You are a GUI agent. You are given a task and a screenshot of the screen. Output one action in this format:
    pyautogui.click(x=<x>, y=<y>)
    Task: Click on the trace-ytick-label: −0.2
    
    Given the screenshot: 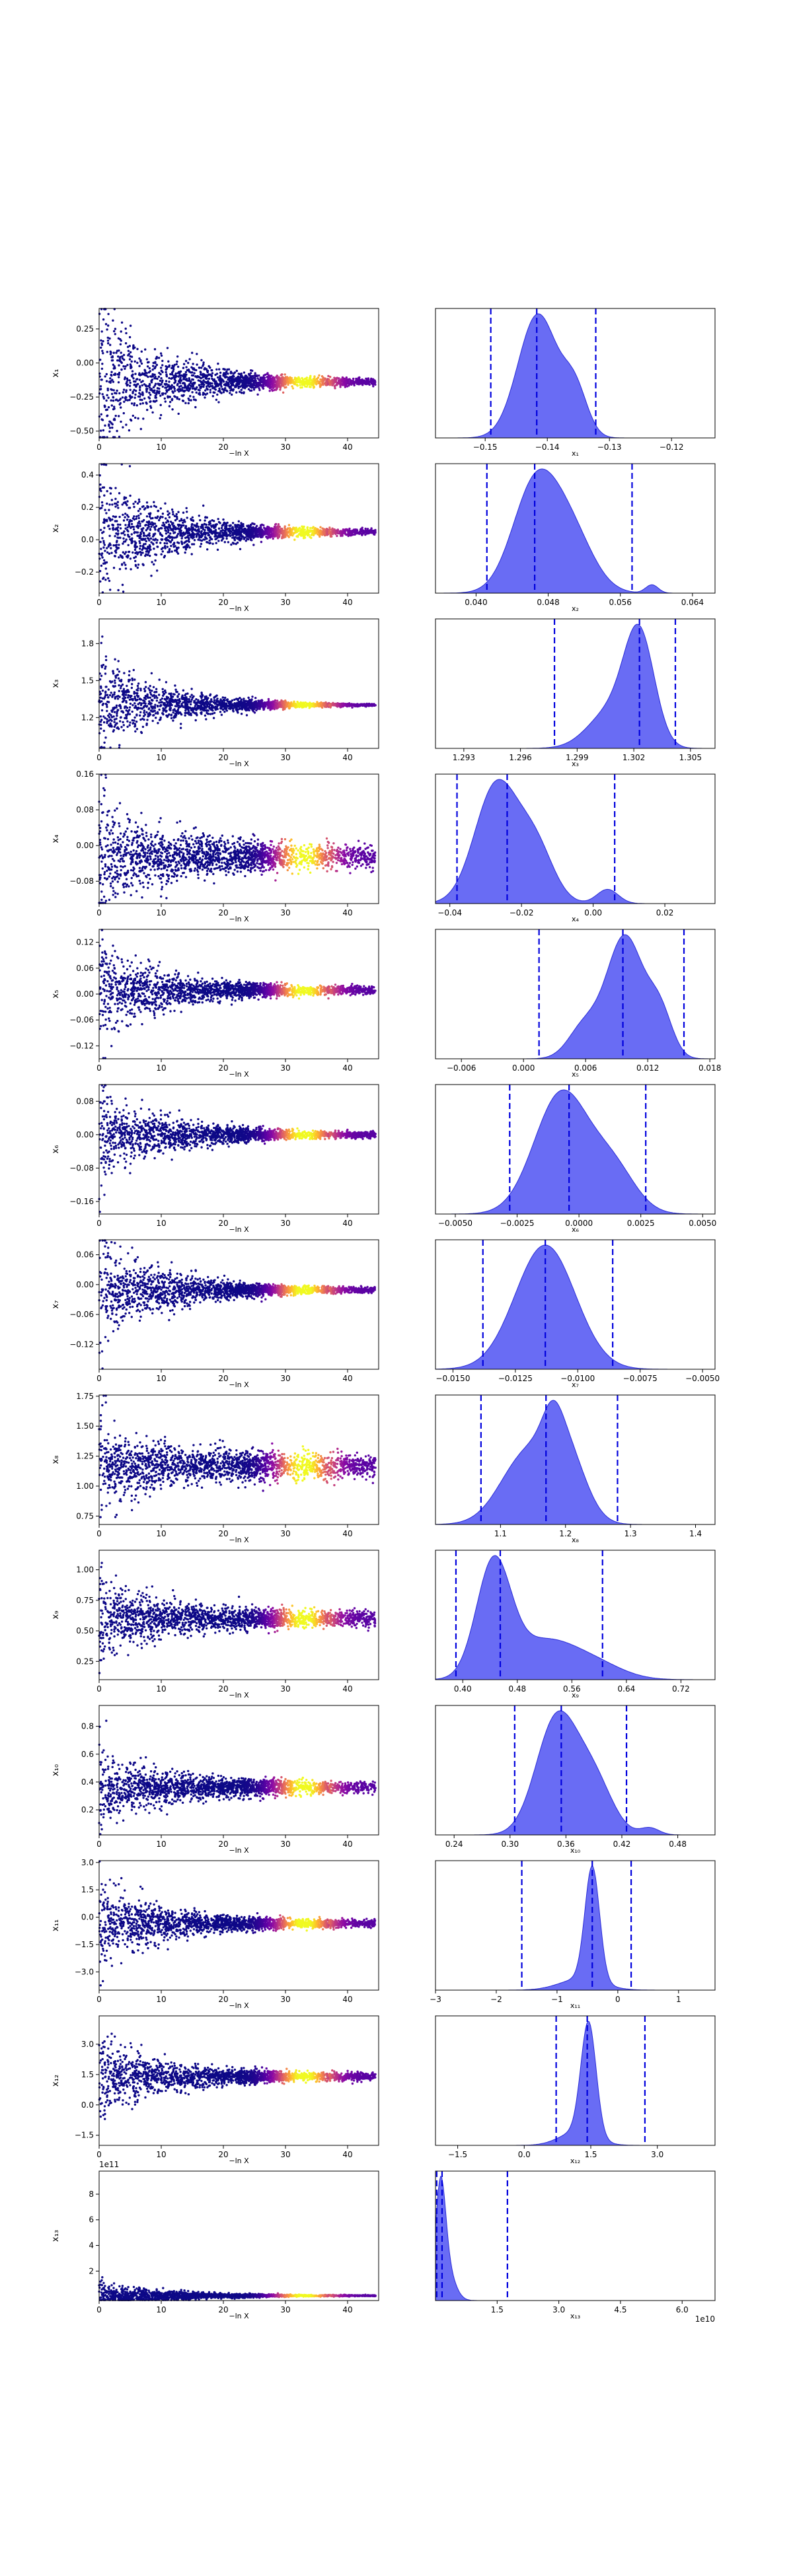 What is the action you would take?
    pyautogui.click(x=85, y=572)
    